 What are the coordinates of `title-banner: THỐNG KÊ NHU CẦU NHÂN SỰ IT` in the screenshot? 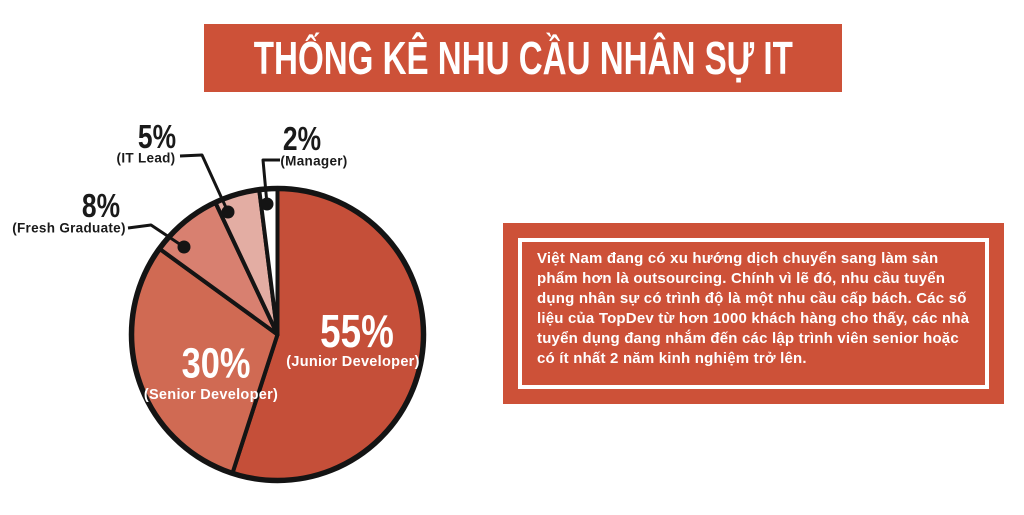 It's located at (523, 58).